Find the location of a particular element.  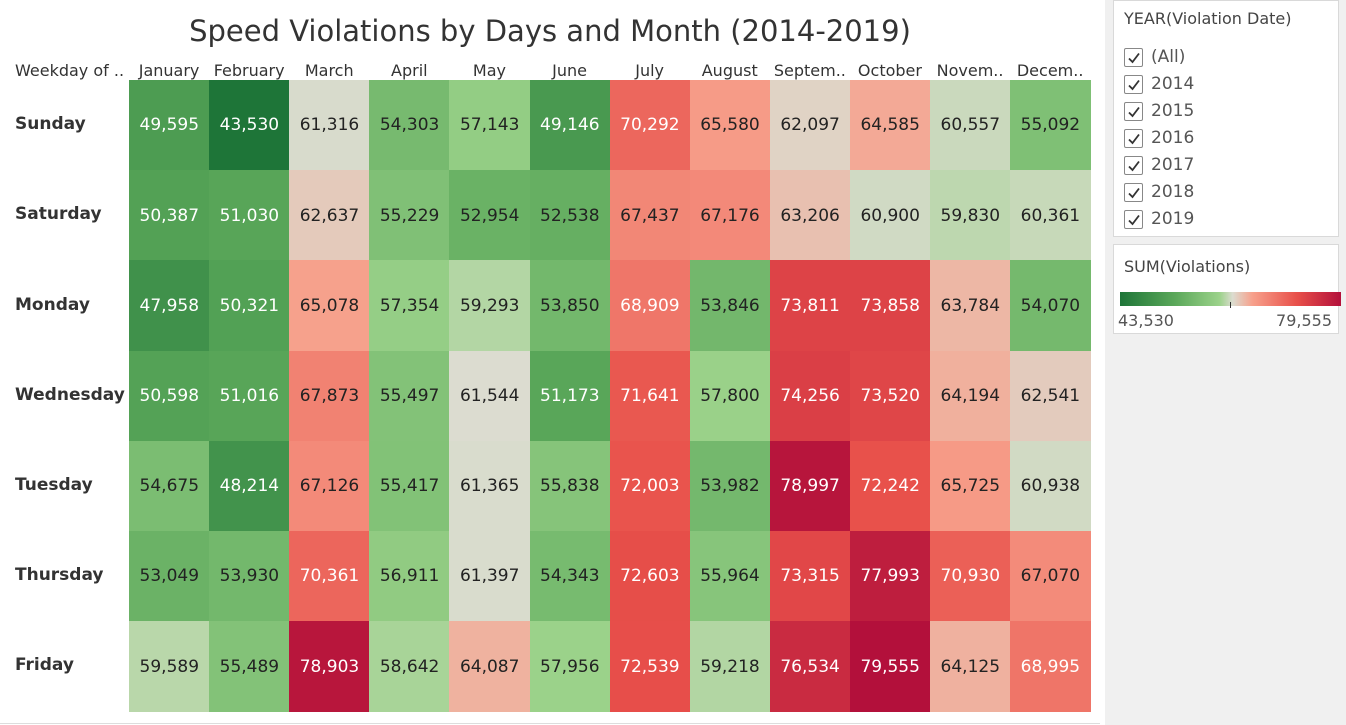

heatmap-cell: 61,544 is located at coordinates (489, 396).